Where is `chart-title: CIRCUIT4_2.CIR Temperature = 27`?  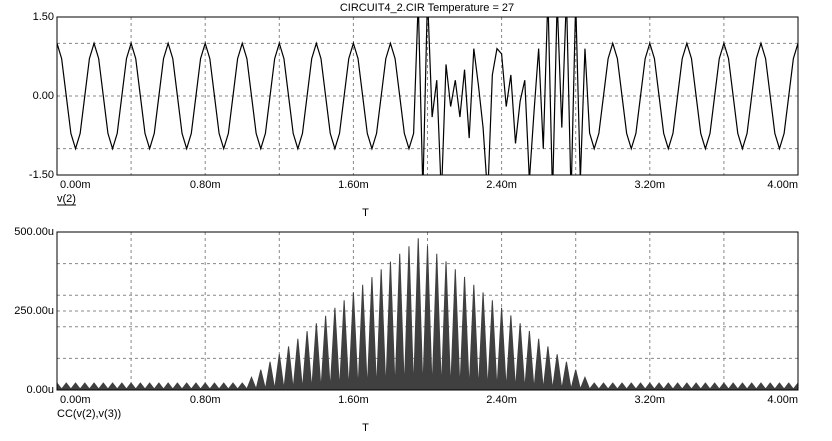 chart-title: CIRCUIT4_2.CIR Temperature = 27 is located at coordinates (427, 8).